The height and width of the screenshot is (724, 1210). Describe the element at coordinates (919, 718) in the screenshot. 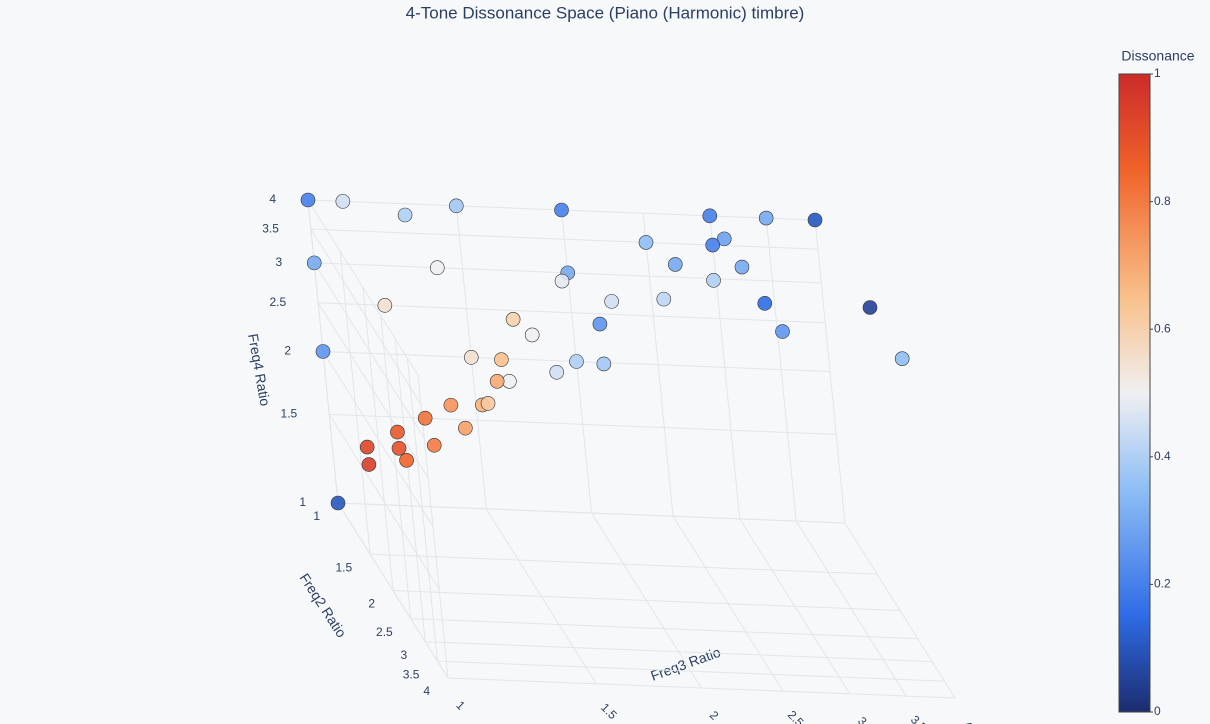

I see `y-tick-label: 3.5` at that location.